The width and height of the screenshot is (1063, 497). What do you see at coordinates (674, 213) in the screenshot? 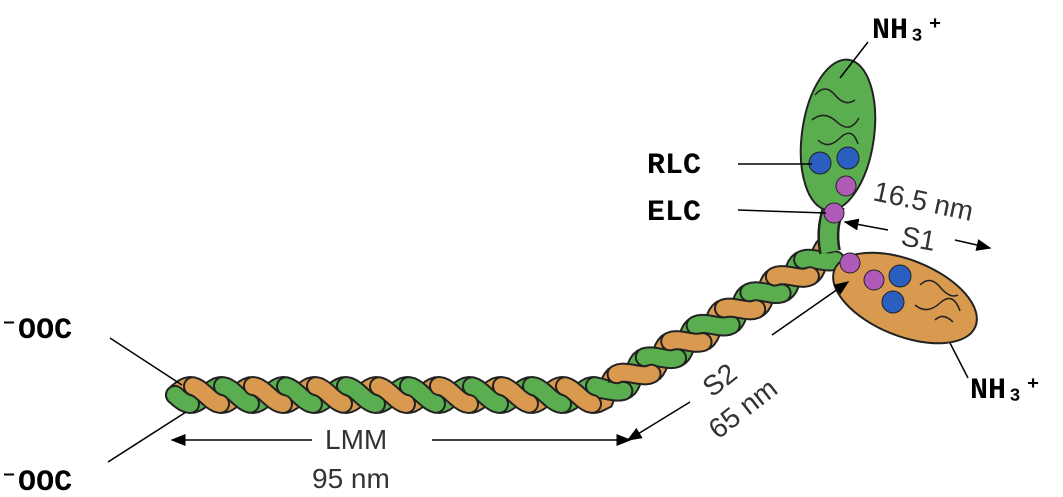
I see `label: ELC` at bounding box center [674, 213].